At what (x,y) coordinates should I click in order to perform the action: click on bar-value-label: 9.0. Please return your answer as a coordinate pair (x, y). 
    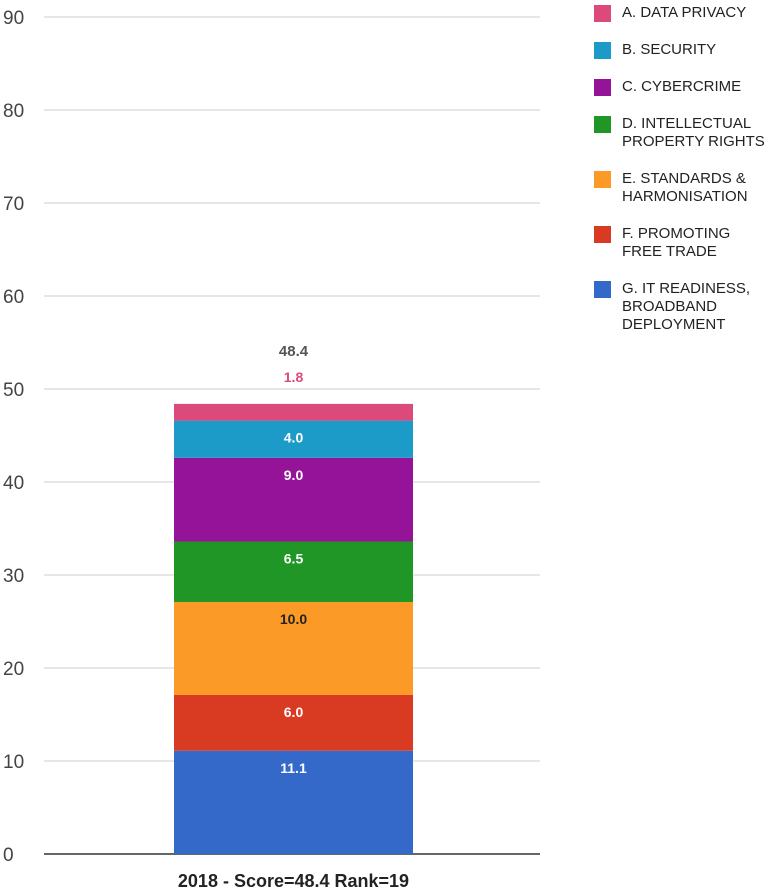
    Looking at the image, I should click on (294, 475).